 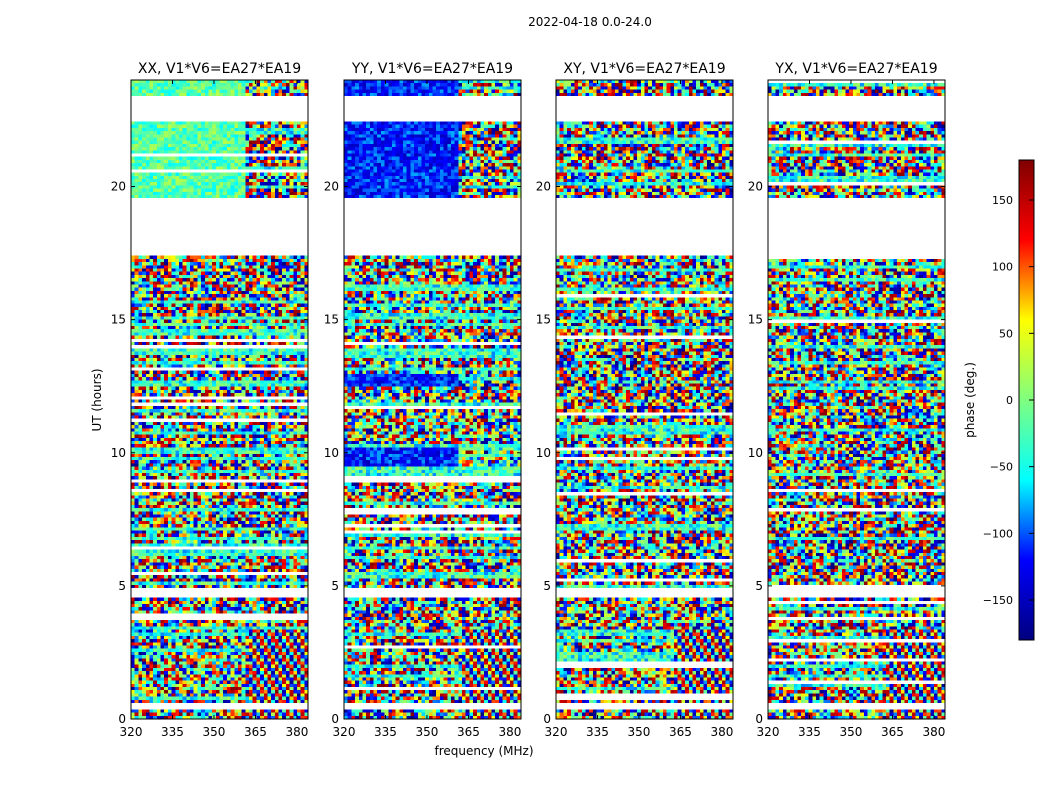 What do you see at coordinates (483, 751) in the screenshot?
I see `x-axis-label: frequency (MHz)` at bounding box center [483, 751].